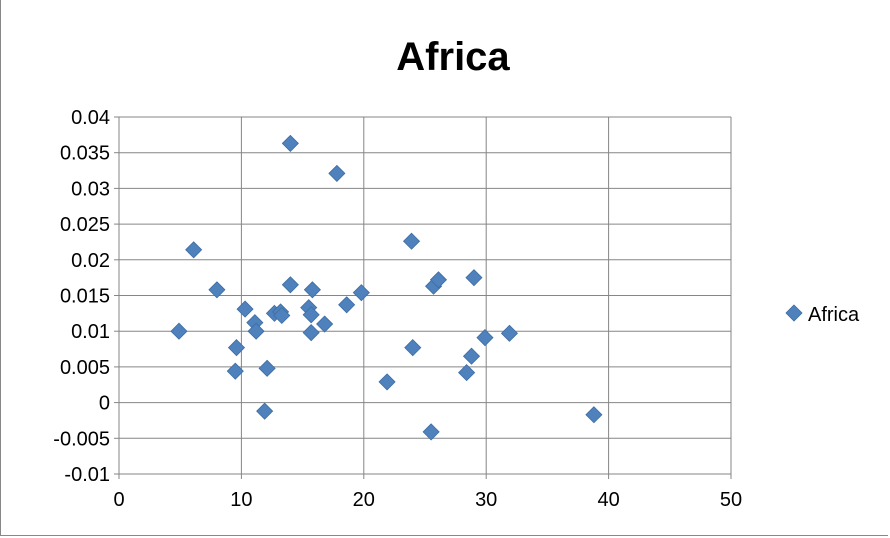 This screenshot has height=538, width=890. What do you see at coordinates (794, 313) in the screenshot?
I see `legend-marker` at bounding box center [794, 313].